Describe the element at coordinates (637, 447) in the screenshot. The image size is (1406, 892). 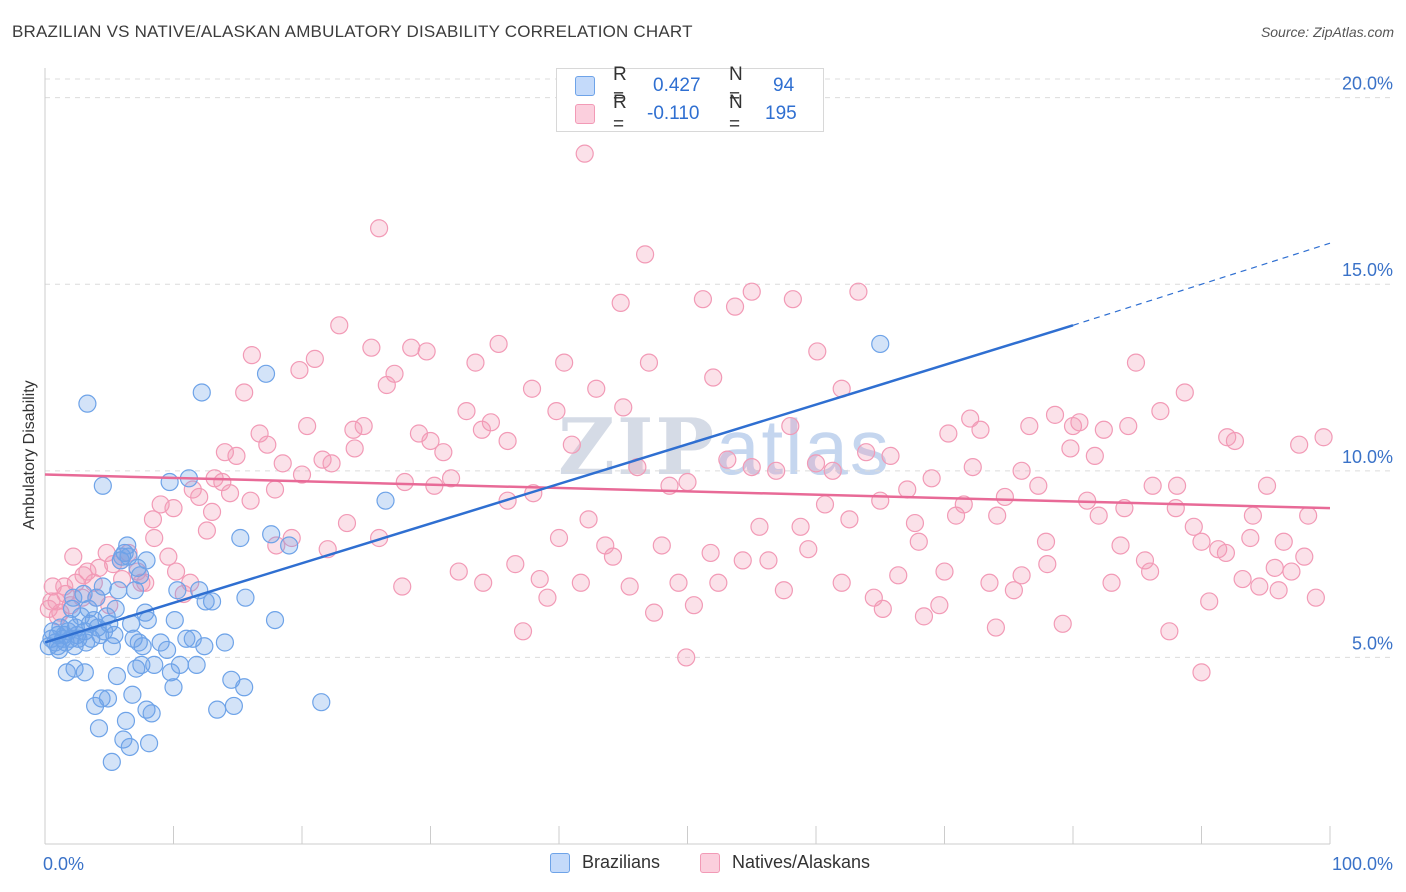
I see `watermark-zip: ZIP` at that location.